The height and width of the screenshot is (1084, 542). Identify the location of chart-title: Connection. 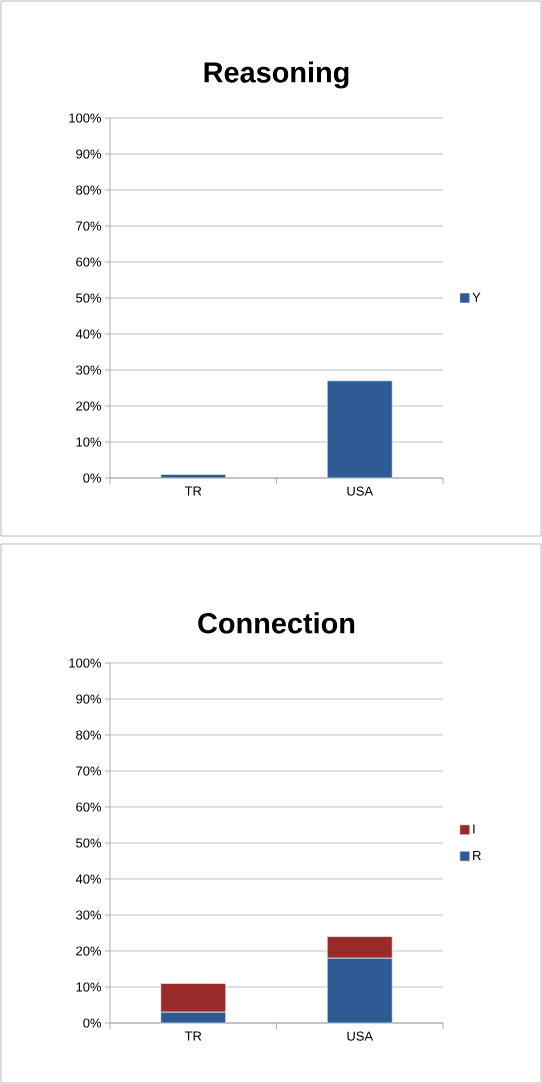
(276, 623).